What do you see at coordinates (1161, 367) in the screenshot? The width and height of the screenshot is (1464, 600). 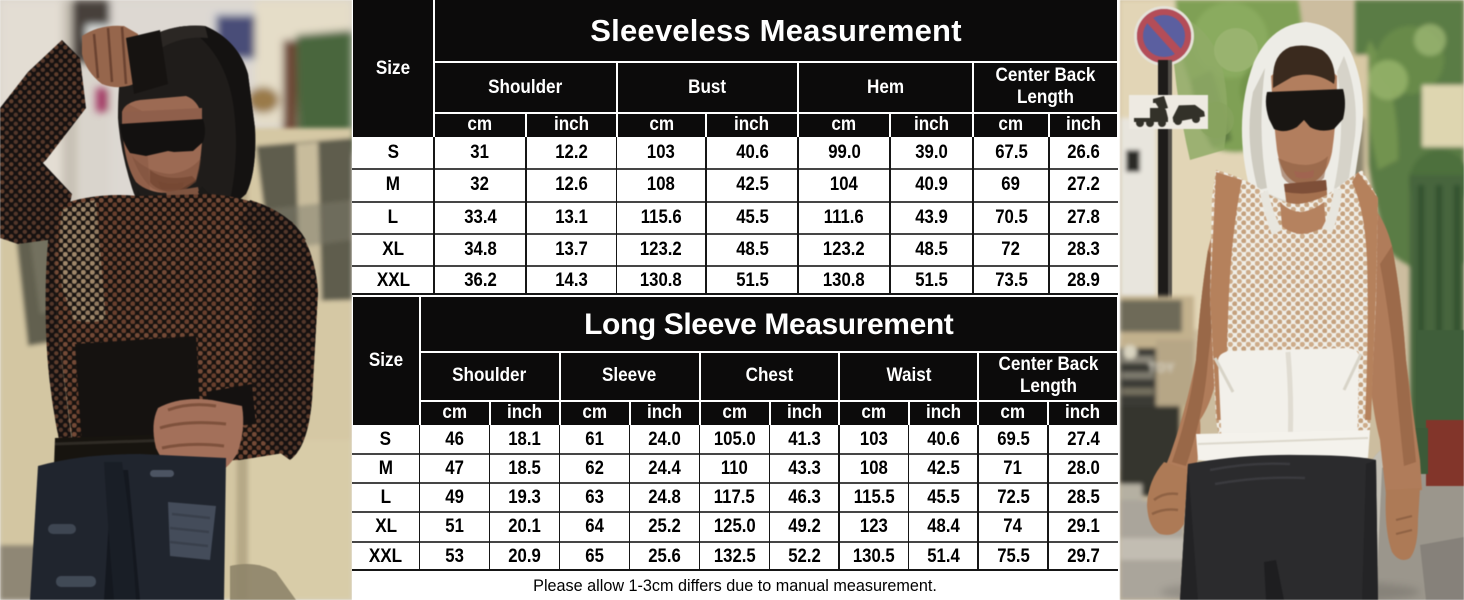 I see `svg-text: TOY` at bounding box center [1161, 367].